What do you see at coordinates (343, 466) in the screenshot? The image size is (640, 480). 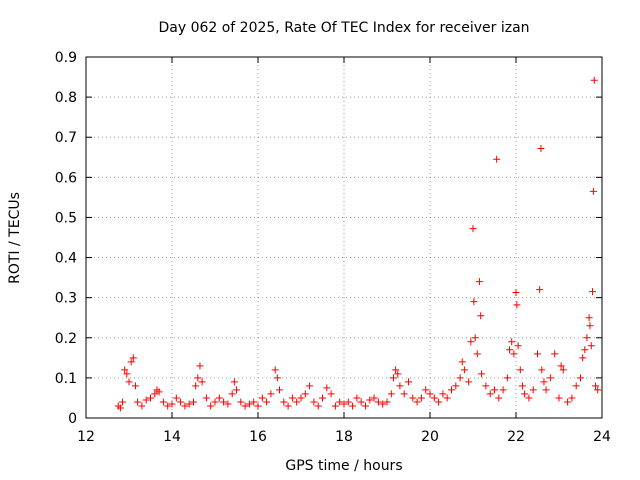 I see `x-axis-label: GPS time / hours` at bounding box center [343, 466].